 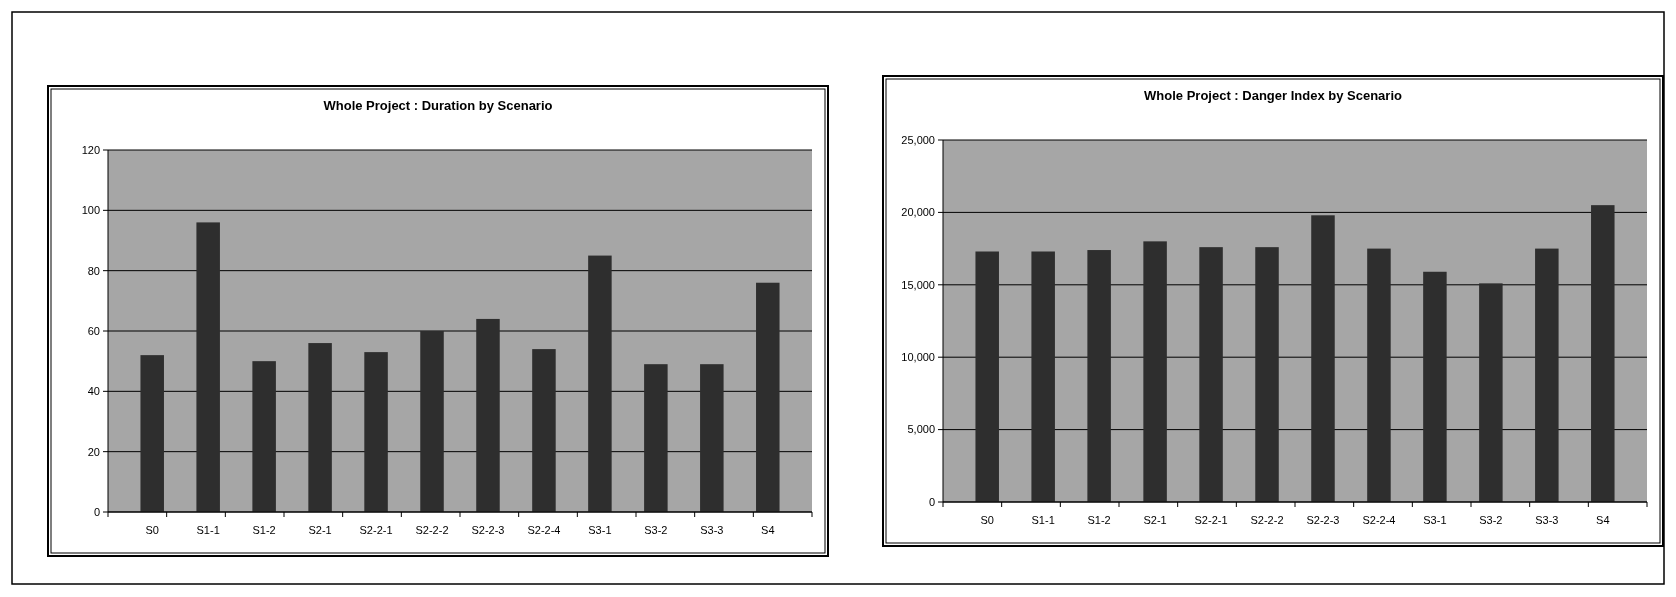 What do you see at coordinates (1273, 95) in the screenshot?
I see `chart-title: Whole Project : Danger Index by Scenario` at bounding box center [1273, 95].